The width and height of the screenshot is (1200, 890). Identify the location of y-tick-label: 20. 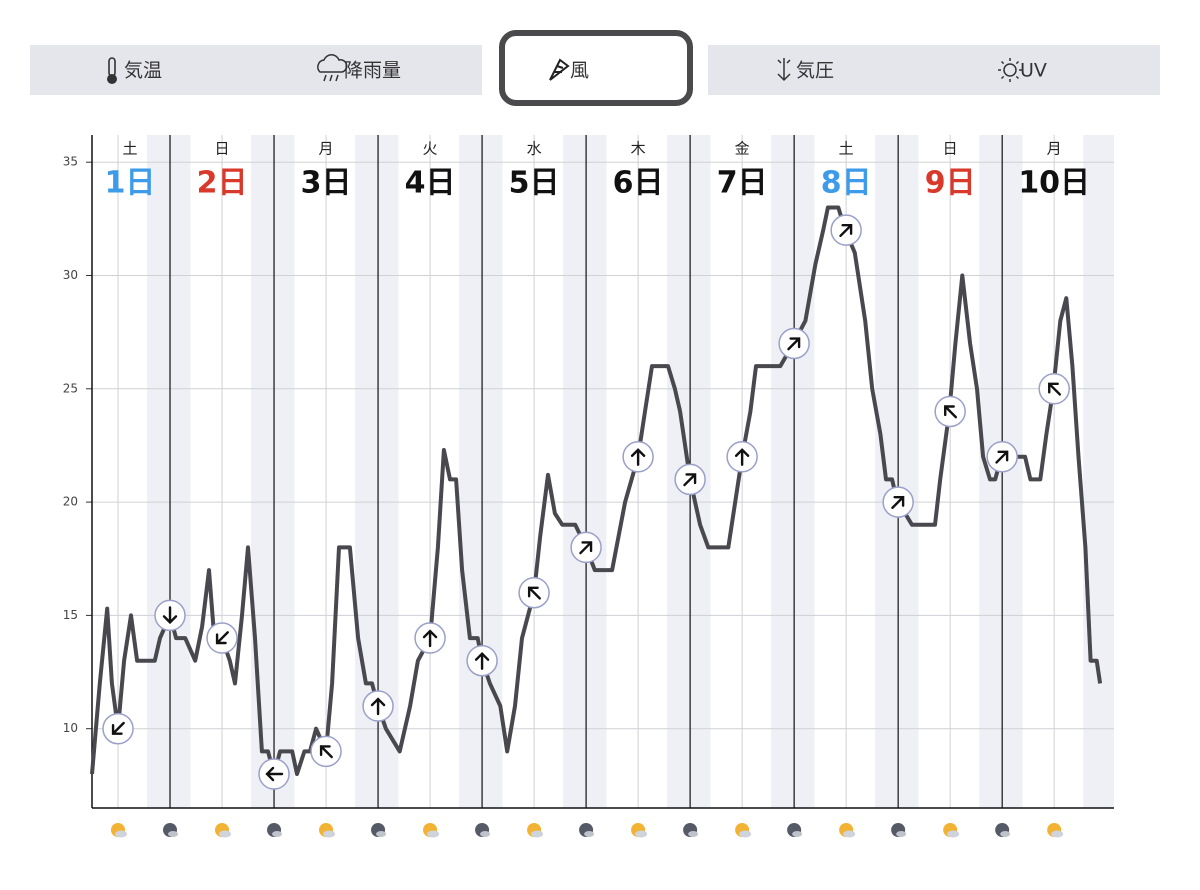
(70, 502).